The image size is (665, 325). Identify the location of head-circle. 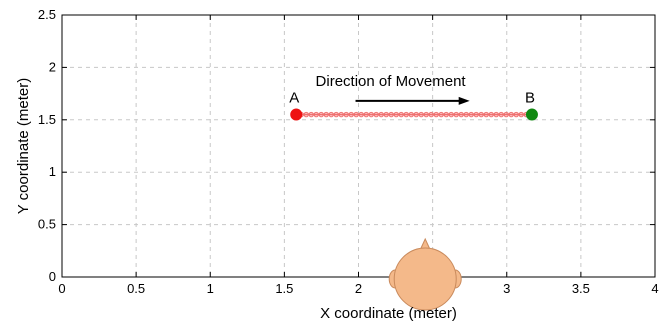
(425, 279).